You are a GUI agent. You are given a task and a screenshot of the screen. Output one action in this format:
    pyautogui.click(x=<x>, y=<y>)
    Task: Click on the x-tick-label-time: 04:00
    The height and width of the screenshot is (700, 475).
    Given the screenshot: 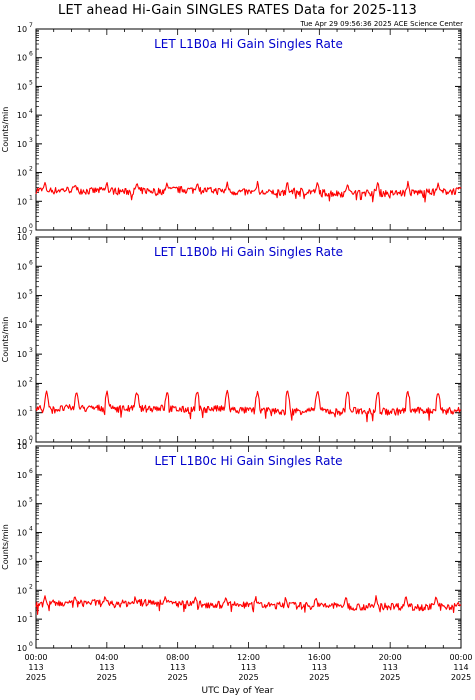 What is the action you would take?
    pyautogui.click(x=106, y=657)
    